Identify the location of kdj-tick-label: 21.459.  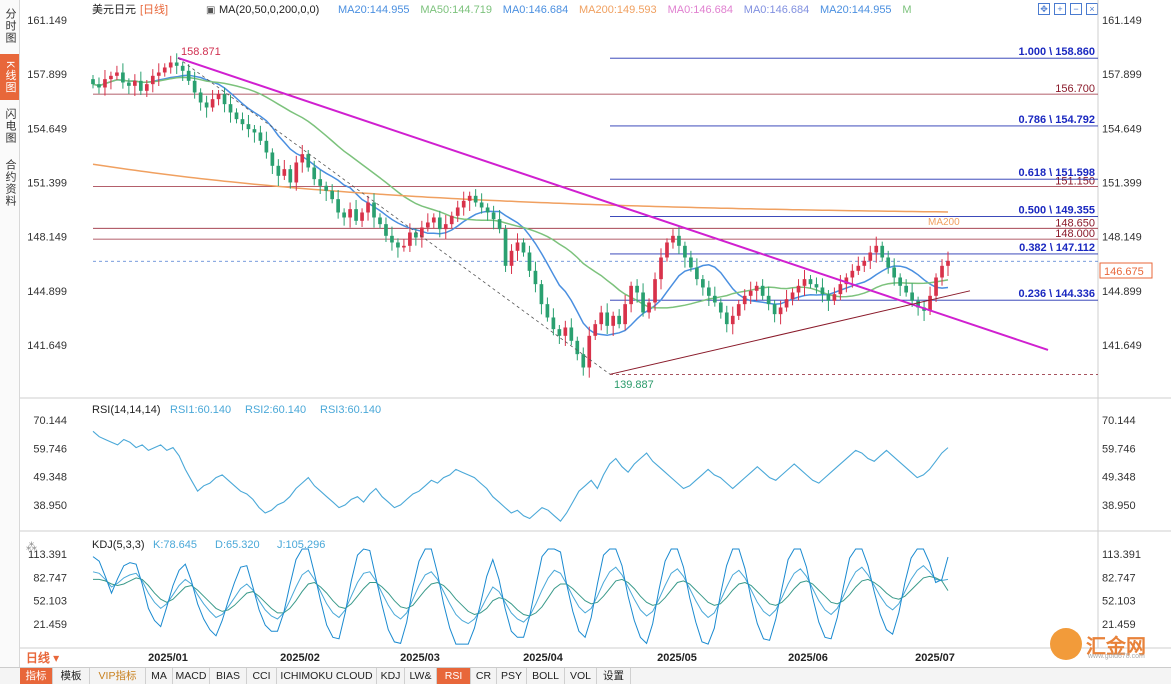
(1119, 625).